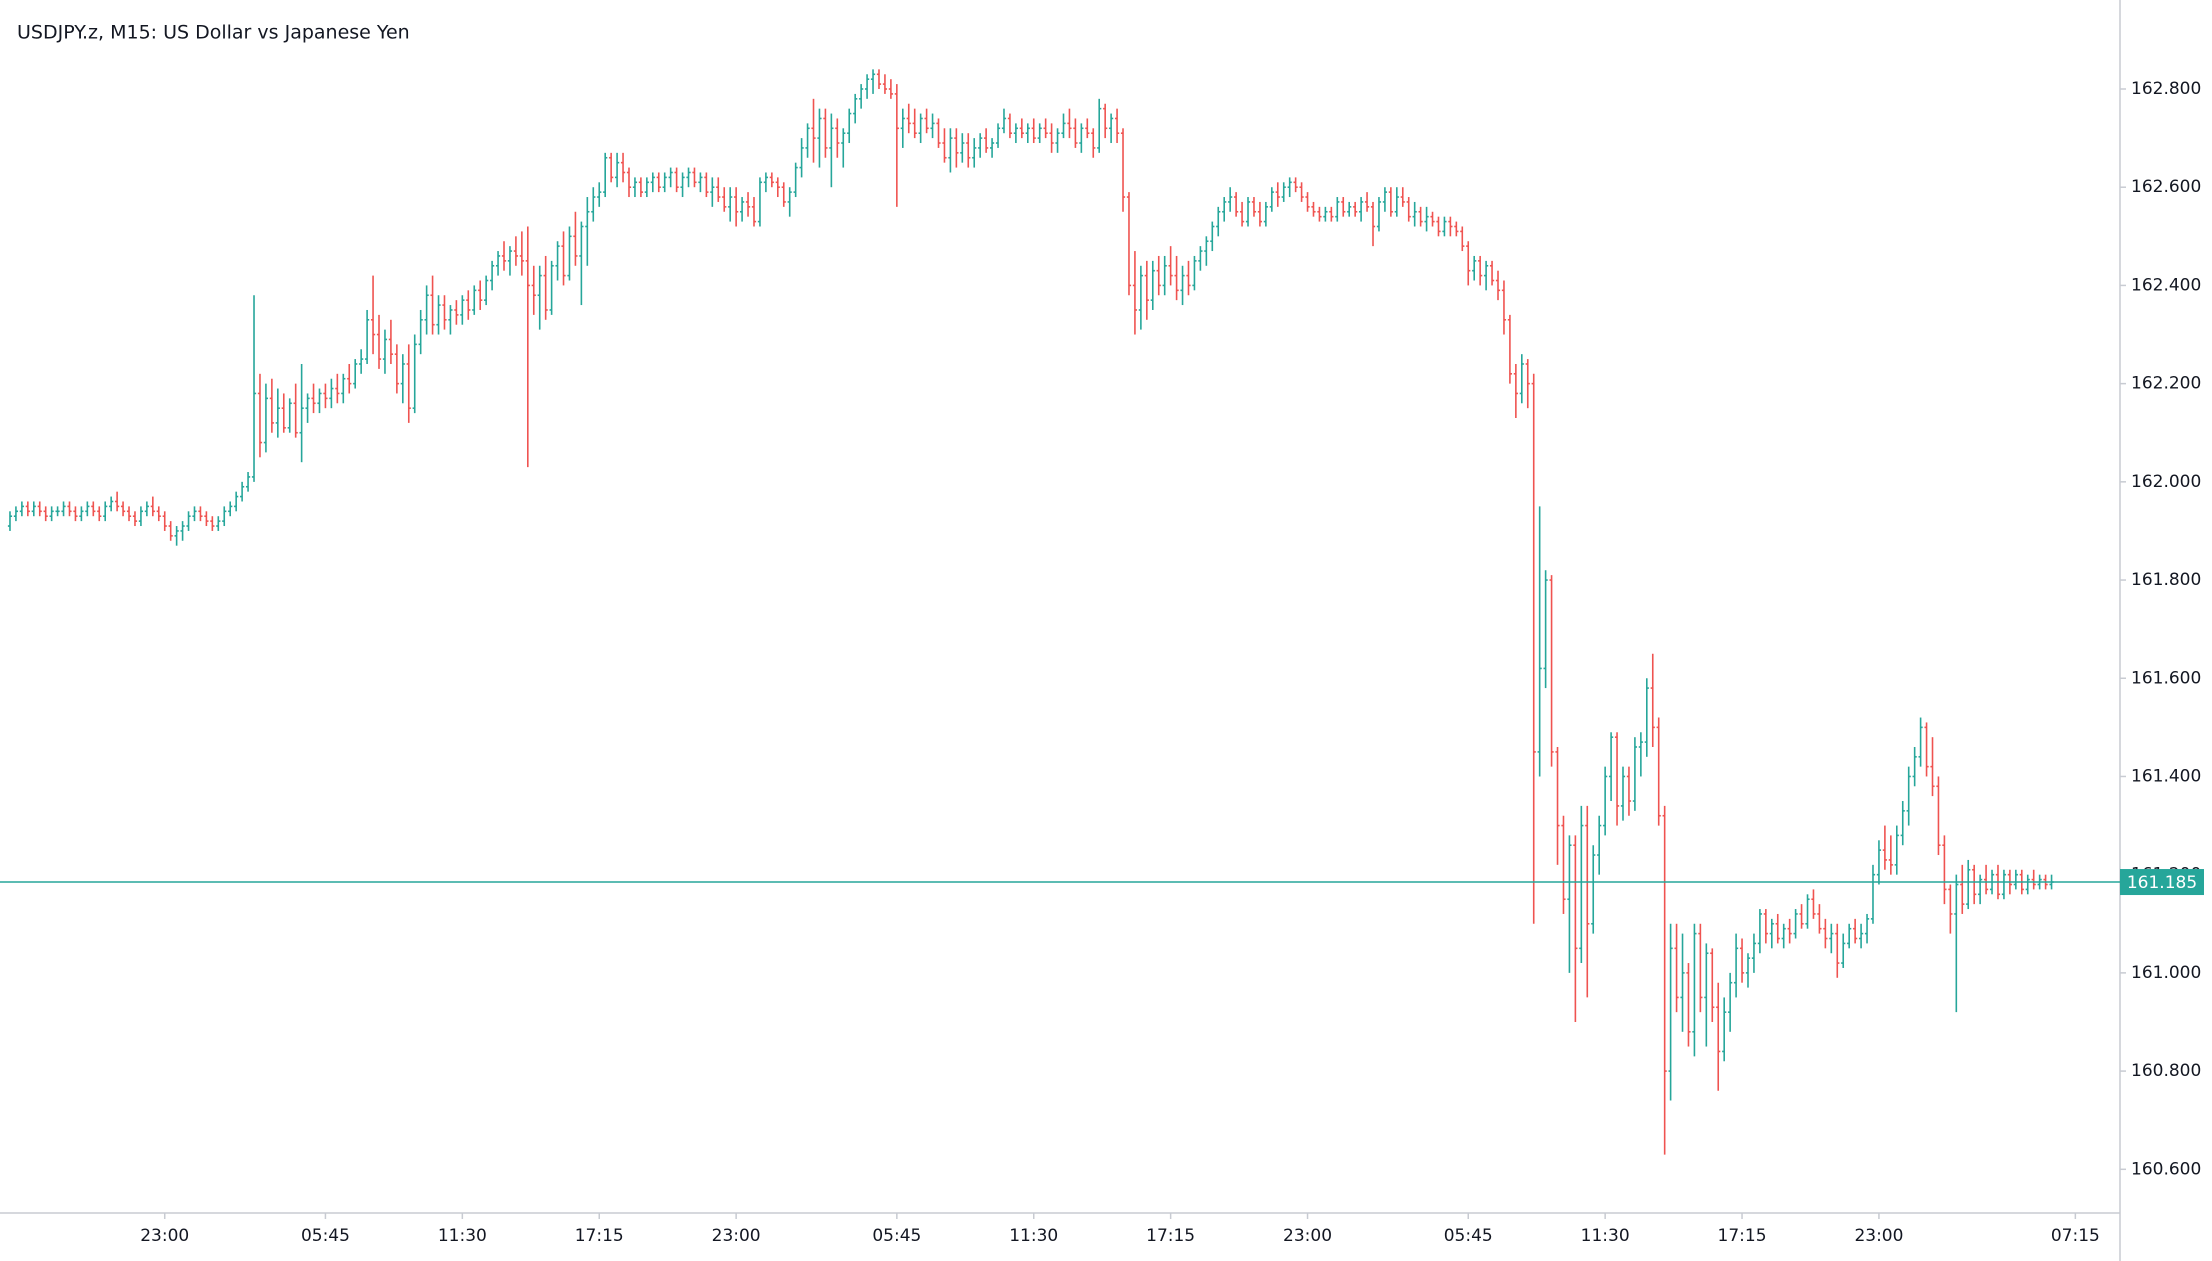 Image resolution: width=2212 pixels, height=1261 pixels. What do you see at coordinates (2166, 1169) in the screenshot?
I see `y-tick-label: 160.600` at bounding box center [2166, 1169].